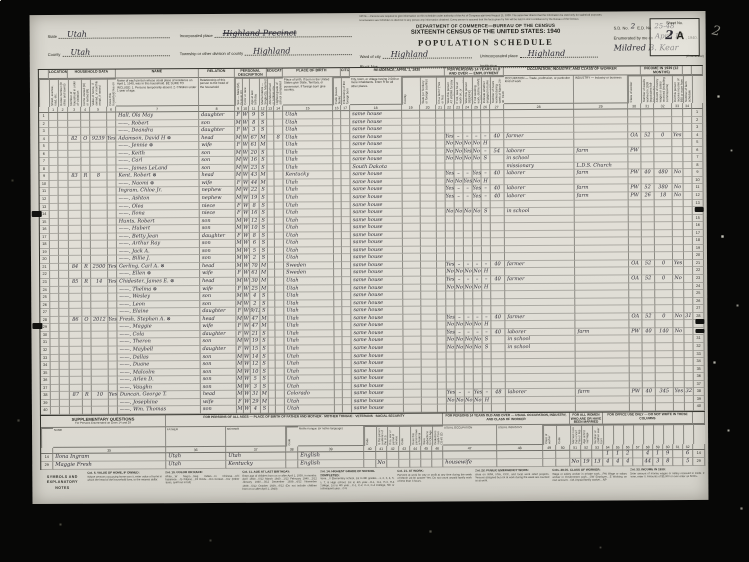 The height and width of the screenshot is (562, 749). I want to click on column-header: Class of worker, so click(550, 434).